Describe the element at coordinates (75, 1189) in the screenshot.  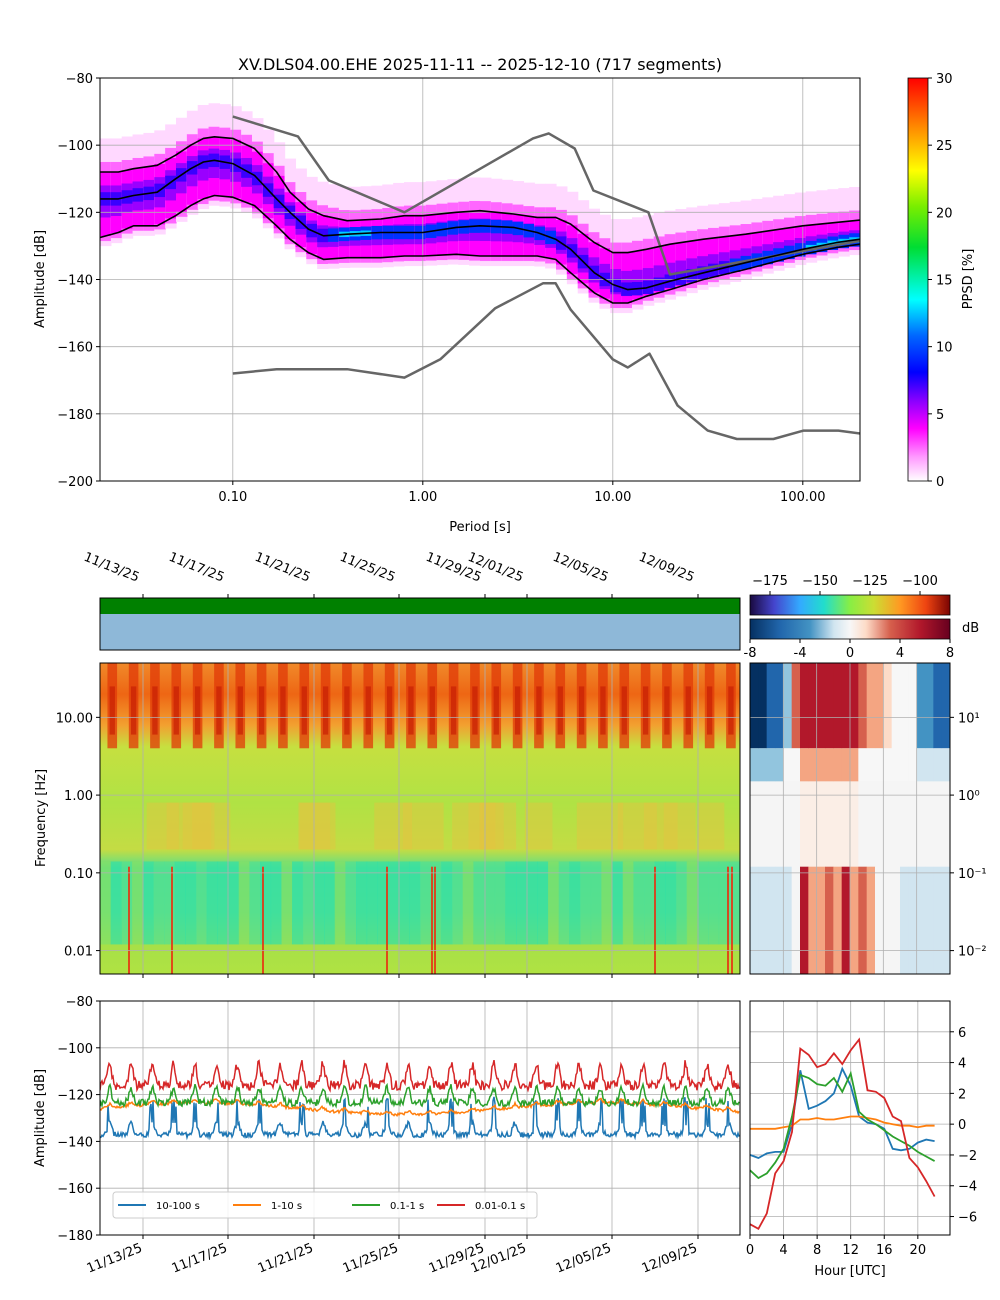
I see `timeseries-ytick-label: −160` at that location.